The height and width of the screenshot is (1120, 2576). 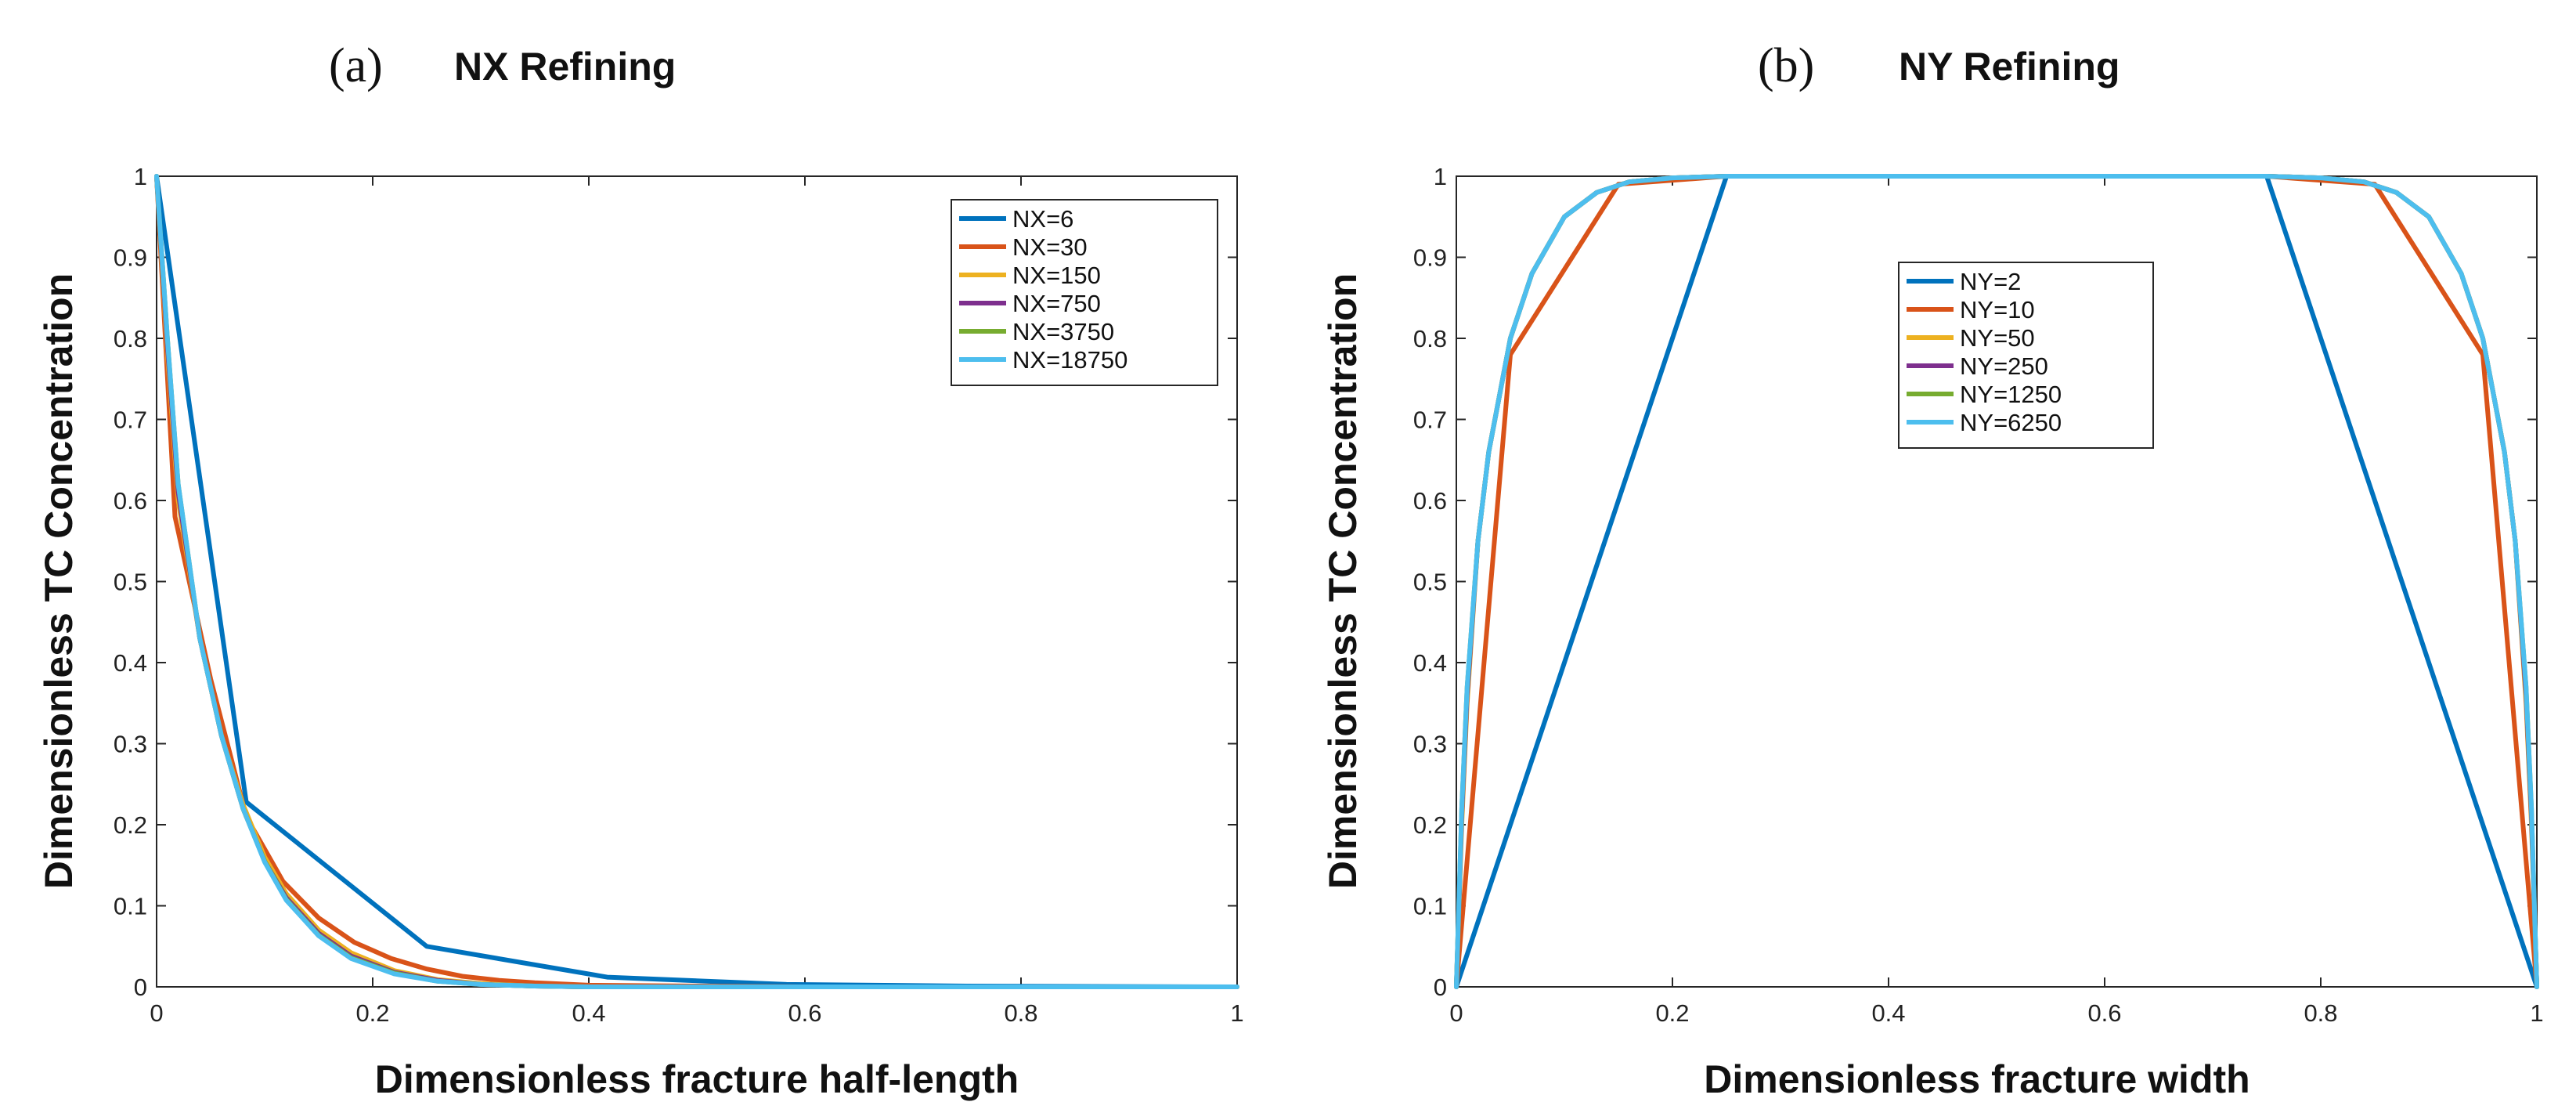 I want to click on y-tick-label-b: 1, so click(x=1440, y=176).